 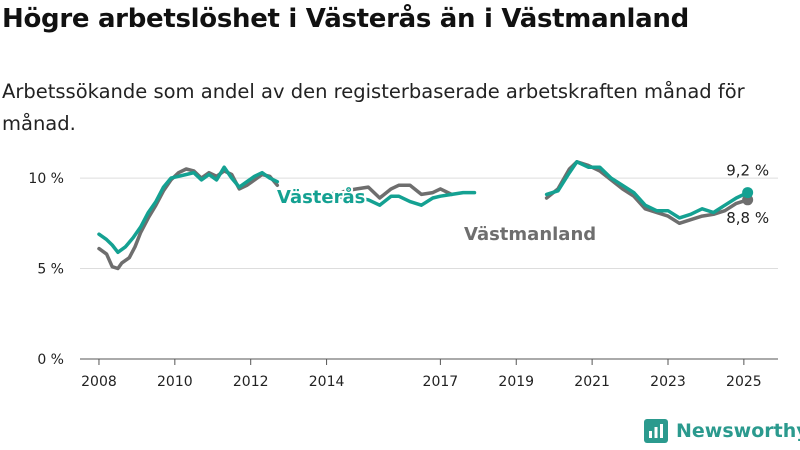 I want to click on x-tick-label: 2019, so click(x=516, y=382).